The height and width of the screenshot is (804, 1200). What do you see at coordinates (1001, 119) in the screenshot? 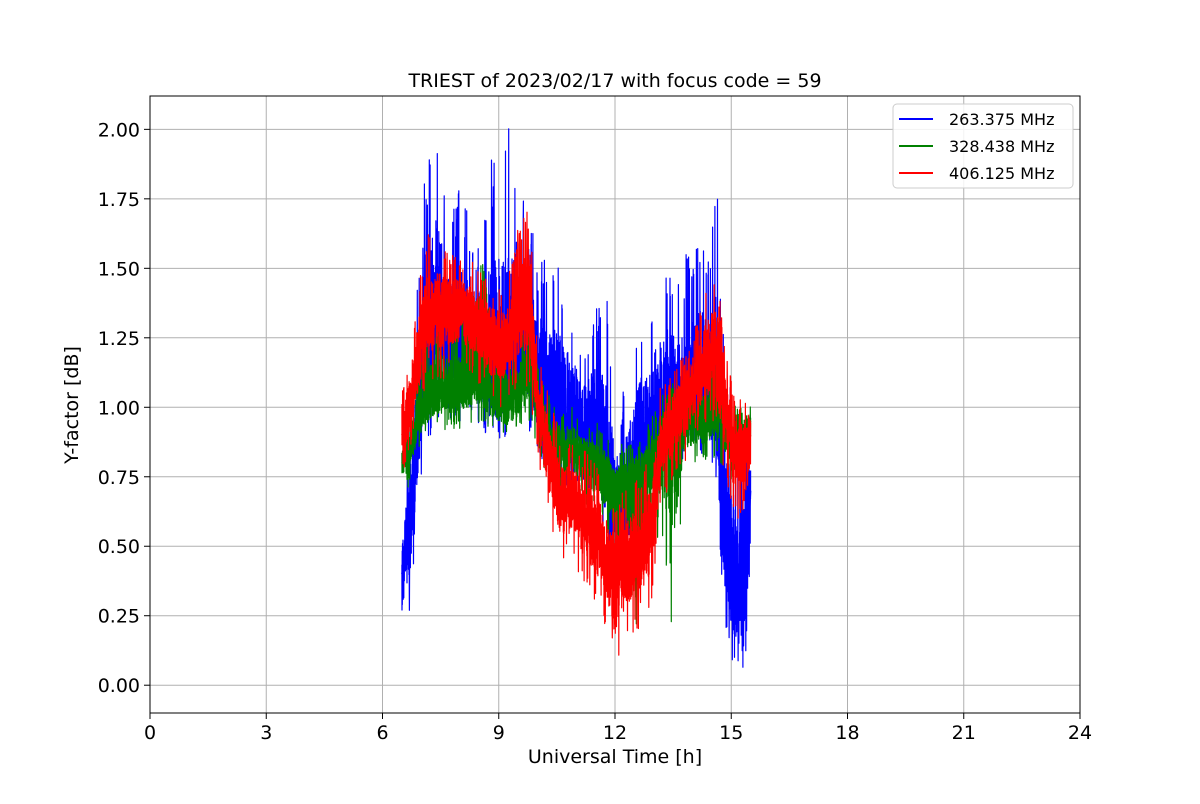
I see `legend-label-1: 263.375 MHz` at bounding box center [1001, 119].